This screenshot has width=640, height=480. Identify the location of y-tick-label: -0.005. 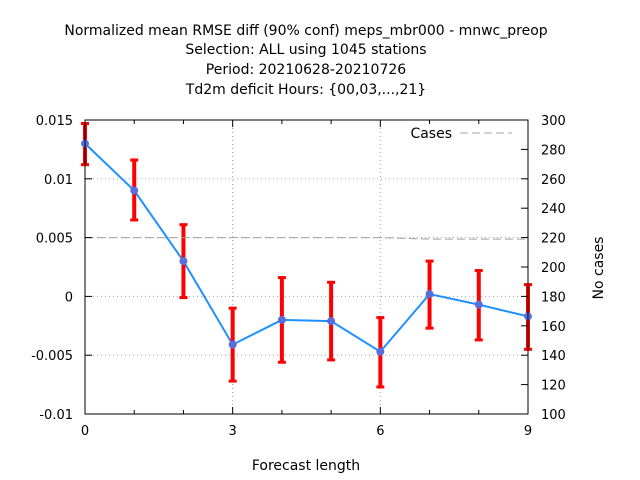
(52, 356).